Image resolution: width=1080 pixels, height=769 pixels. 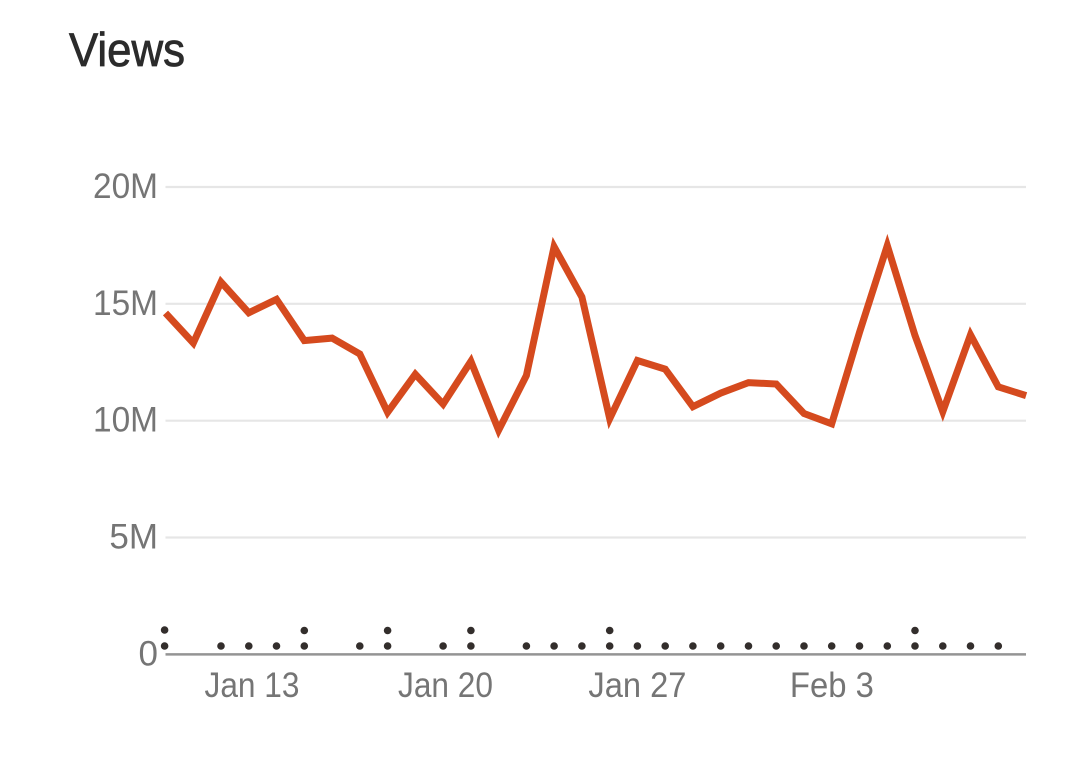 I want to click on svg-text: 5M, so click(x=133, y=537).